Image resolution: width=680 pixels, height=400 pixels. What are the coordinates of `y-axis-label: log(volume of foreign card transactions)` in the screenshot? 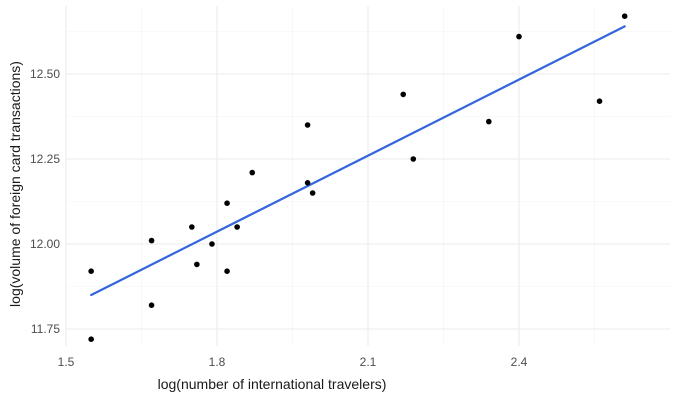 It's located at (15, 184).